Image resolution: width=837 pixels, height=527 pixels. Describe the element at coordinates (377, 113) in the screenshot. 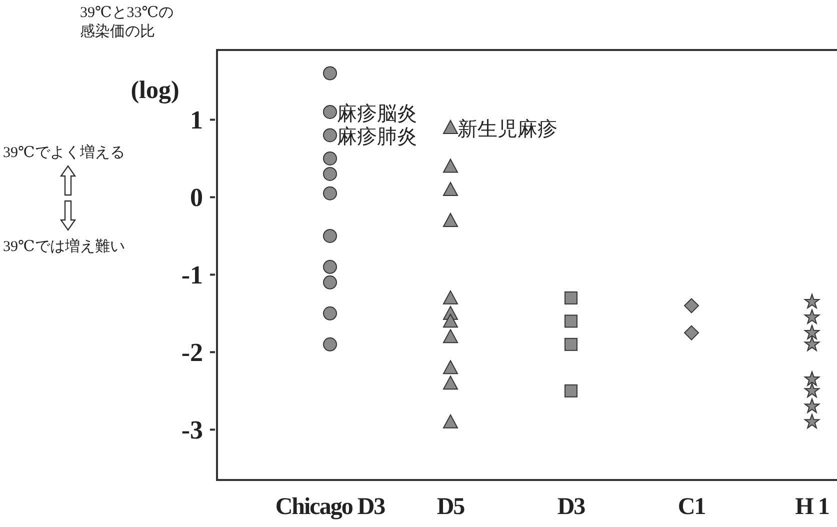

I see `annotation: 麻疹脳炎` at that location.